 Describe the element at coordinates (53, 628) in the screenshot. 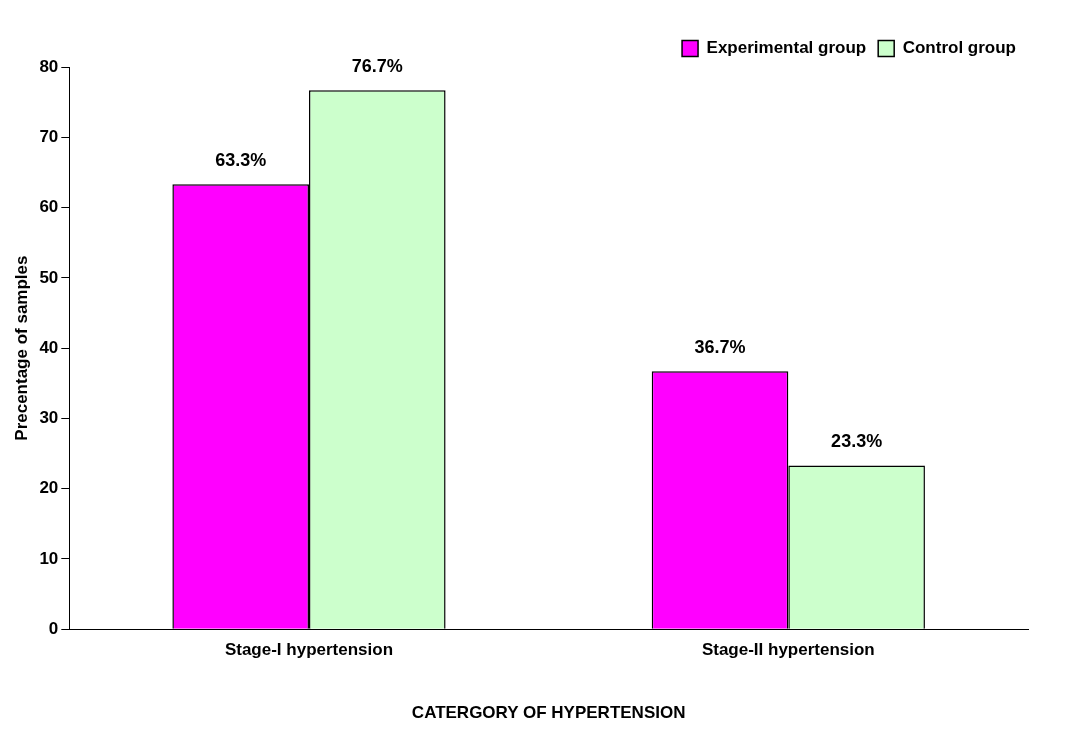

I see `y-tick-label: 0` at that location.